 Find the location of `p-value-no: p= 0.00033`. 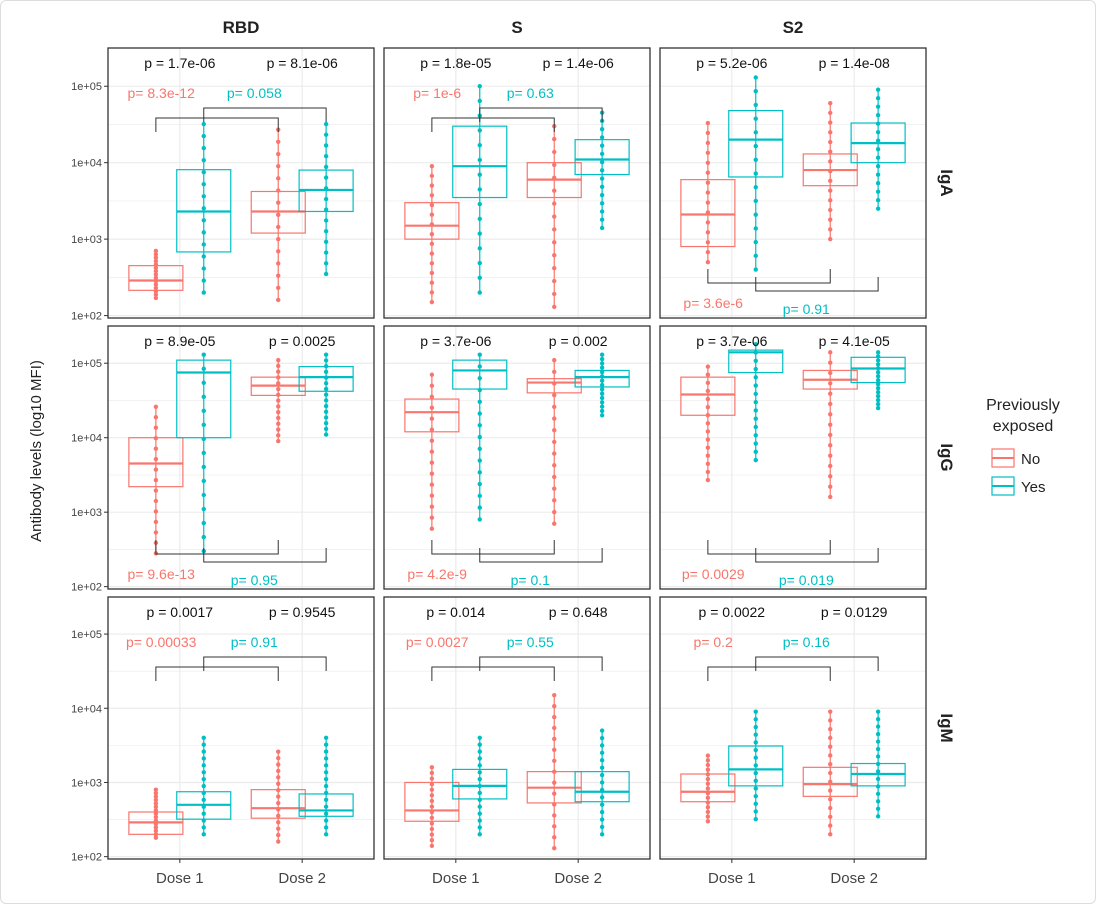

p-value-no: p= 0.00033 is located at coordinates (161, 642).